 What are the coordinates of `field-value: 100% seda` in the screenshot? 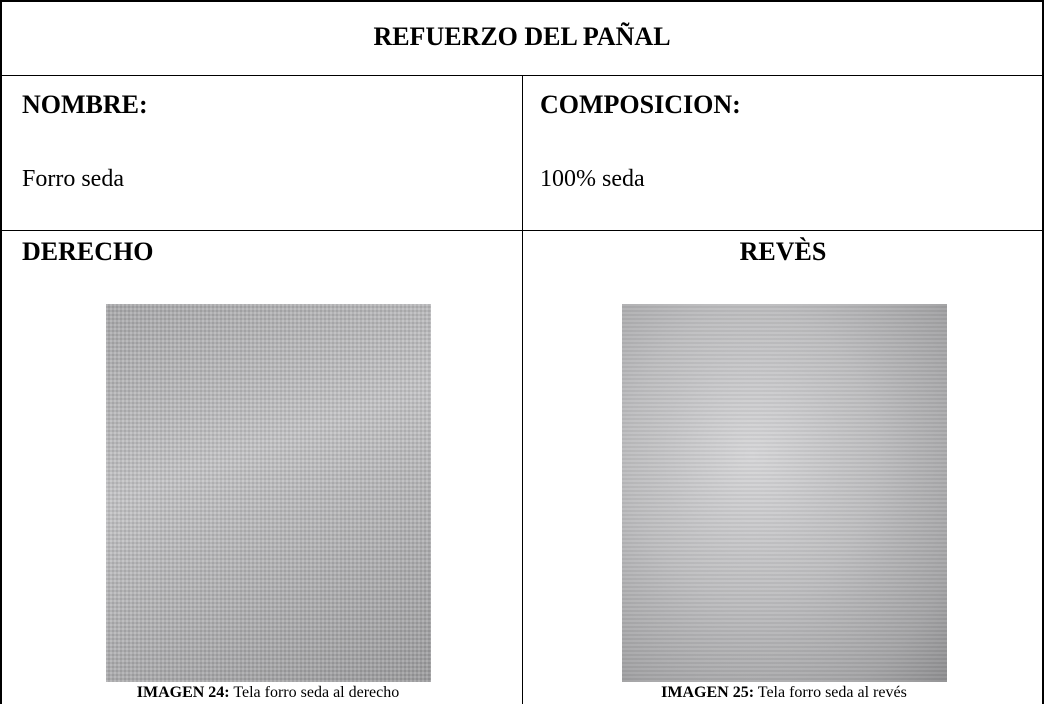 It's located at (592, 179).